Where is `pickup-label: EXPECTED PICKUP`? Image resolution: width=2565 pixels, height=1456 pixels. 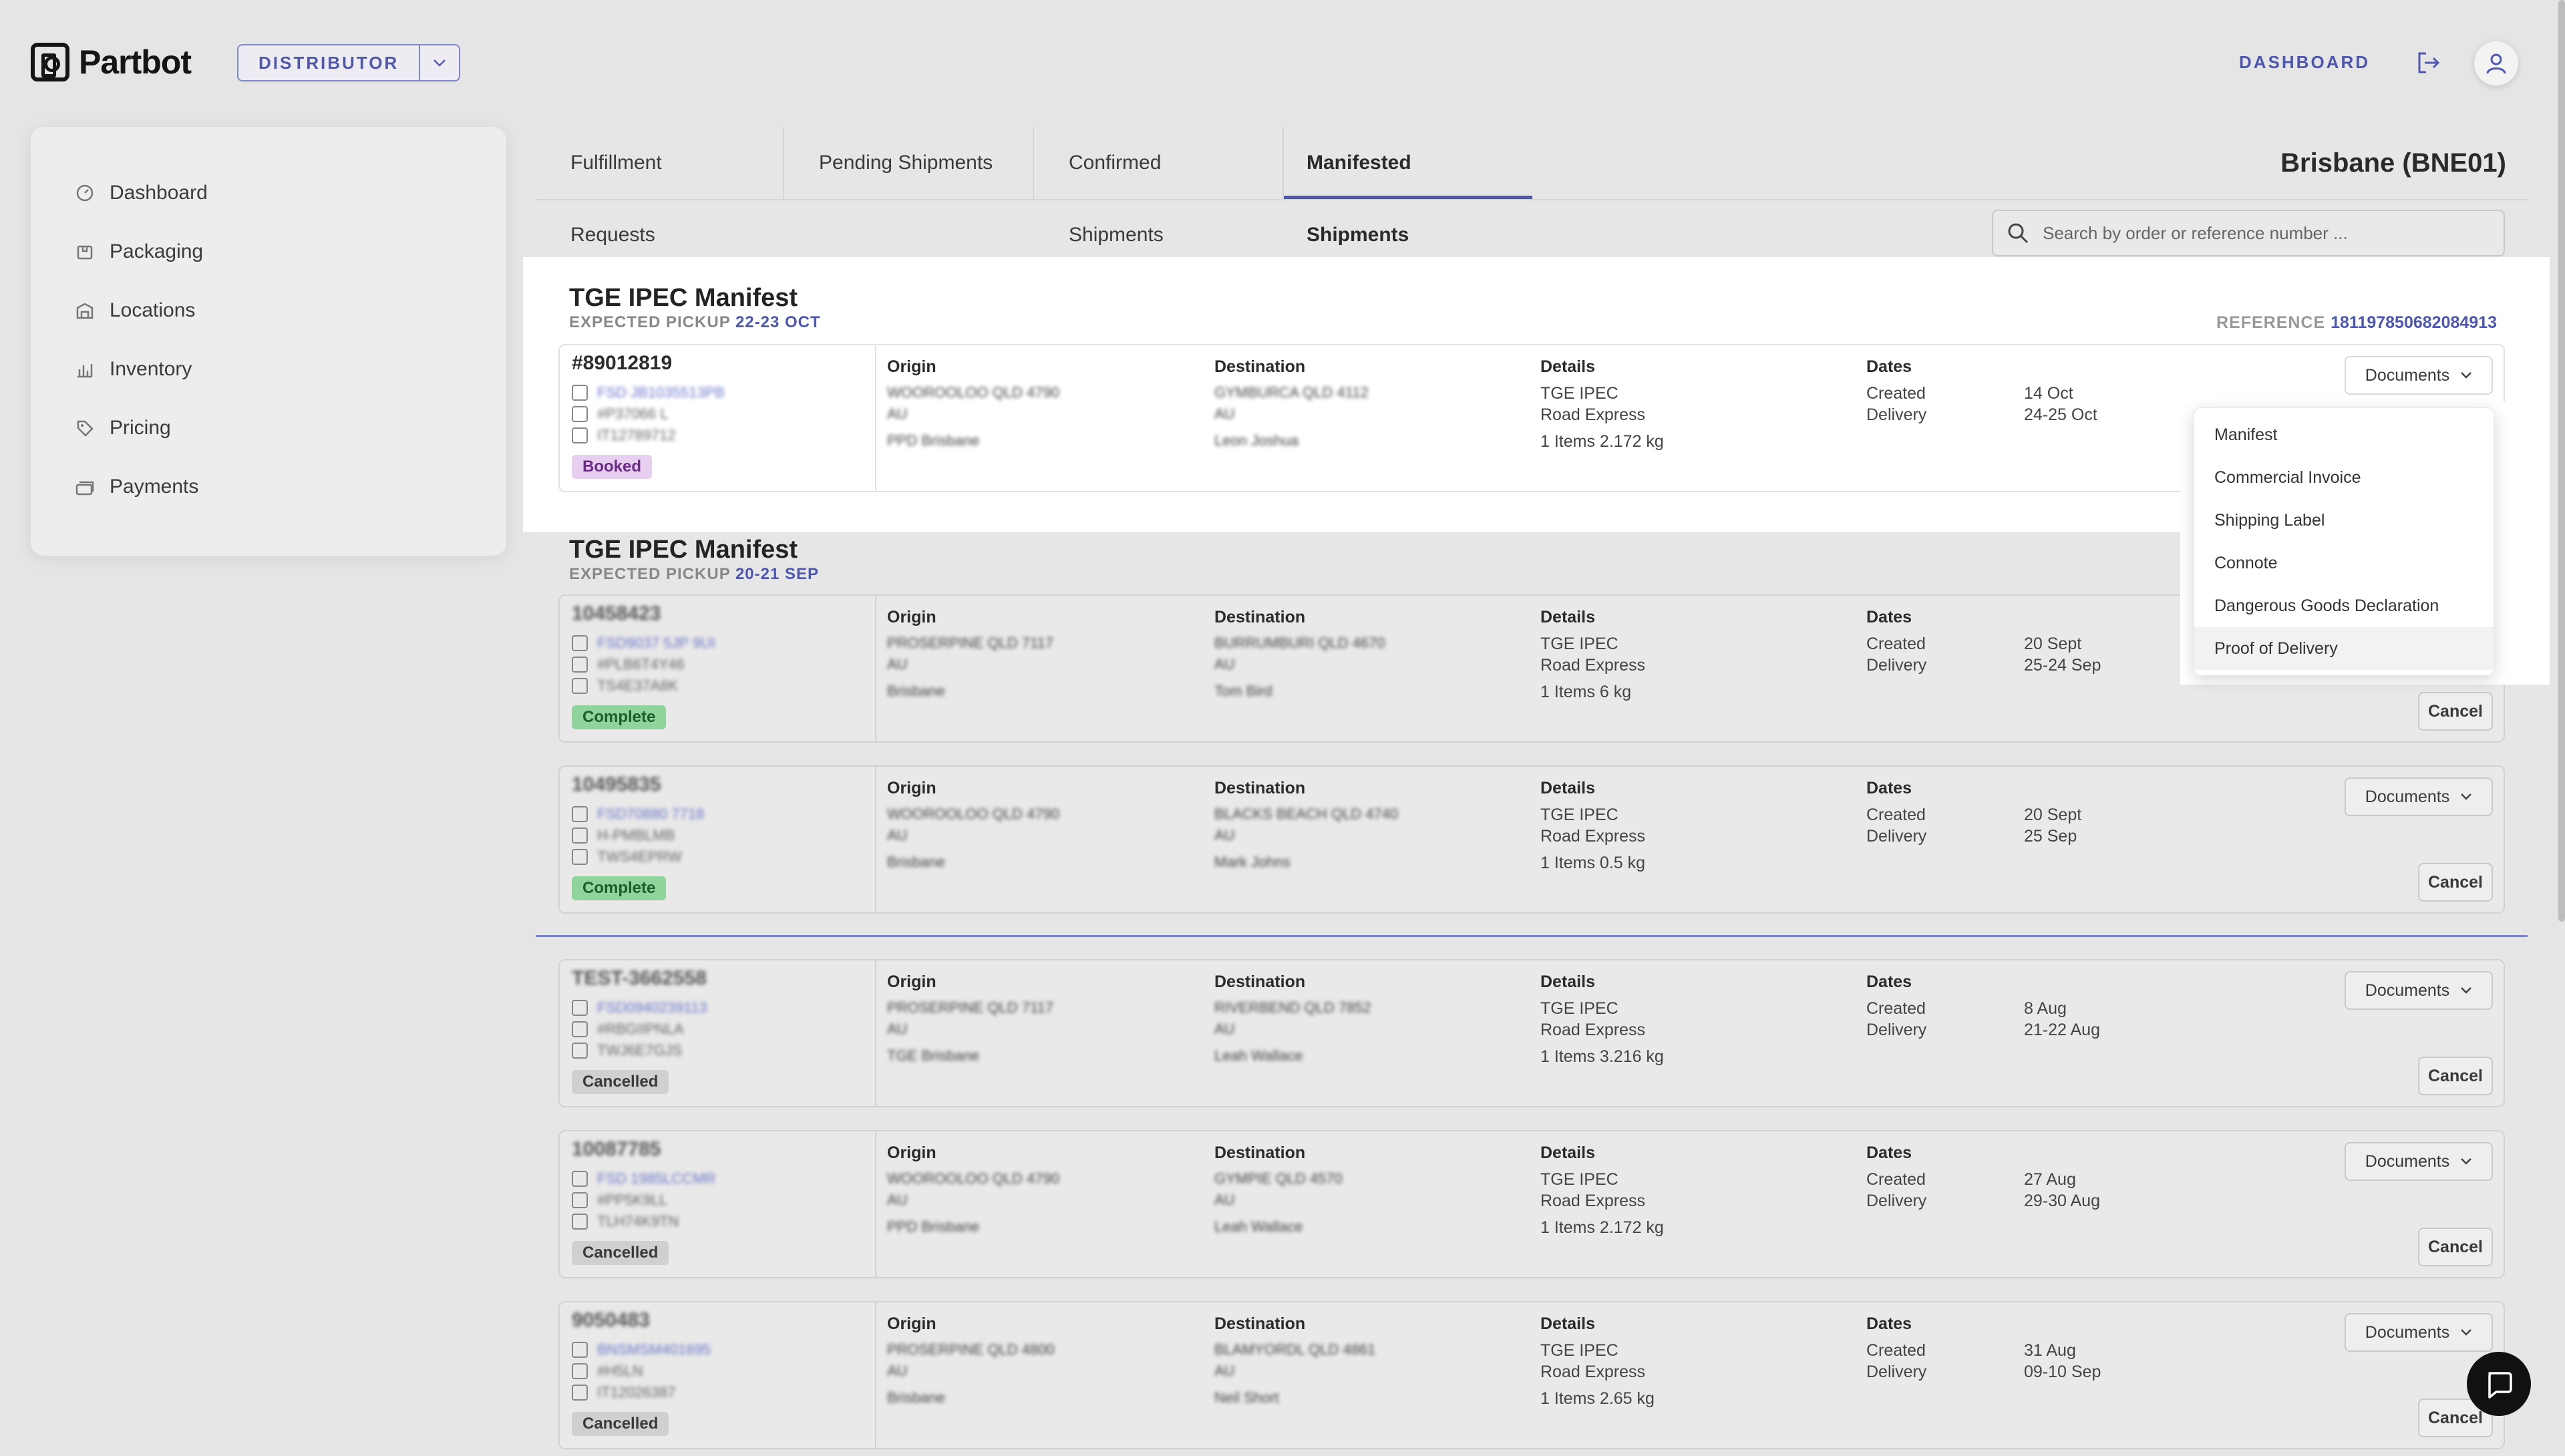 pickup-label: EXPECTED PICKUP is located at coordinates (650, 322).